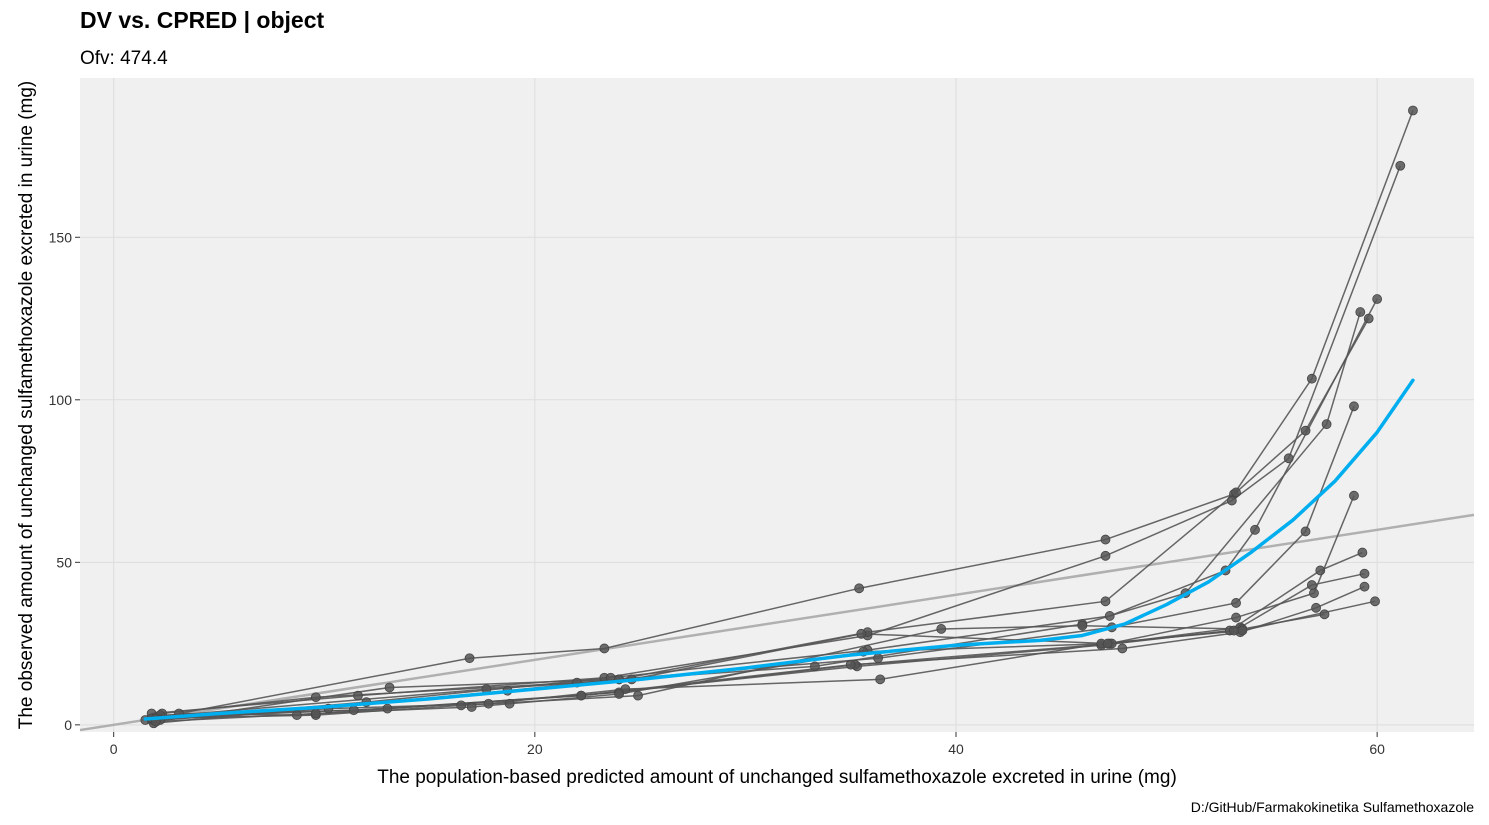  I want to click on x-tick-label: 0, so click(114, 749).